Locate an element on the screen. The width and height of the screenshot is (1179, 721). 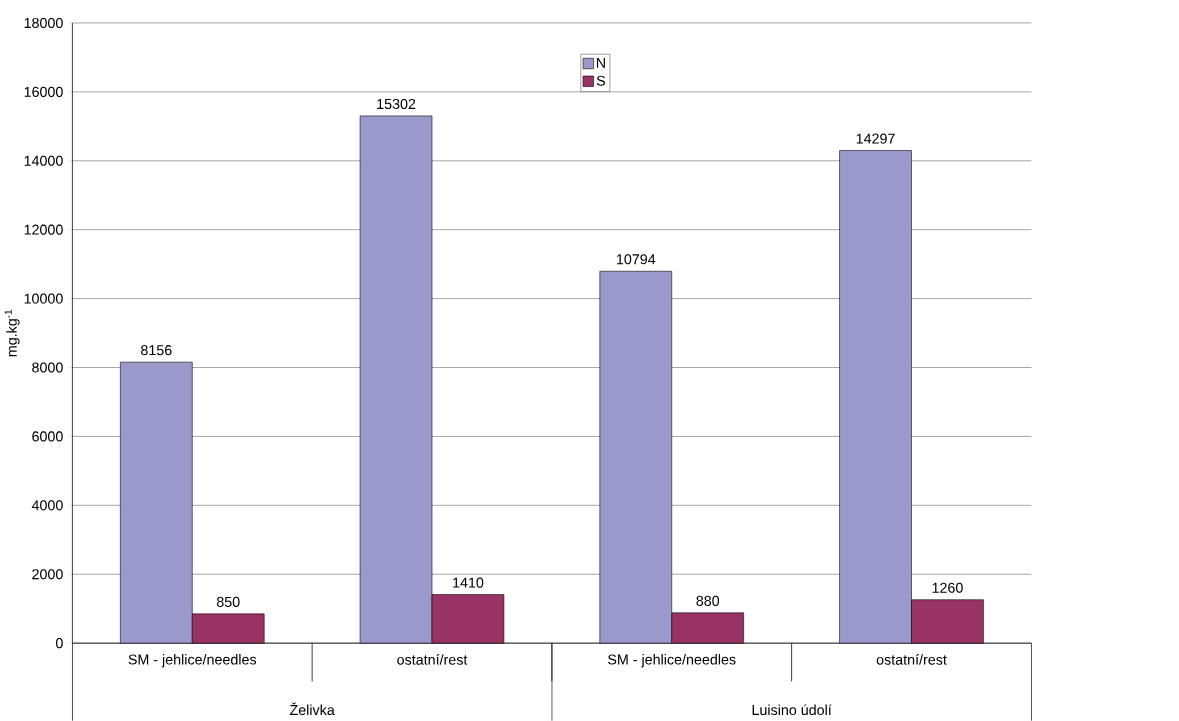
y-tick-label: 0 is located at coordinates (59, 643).